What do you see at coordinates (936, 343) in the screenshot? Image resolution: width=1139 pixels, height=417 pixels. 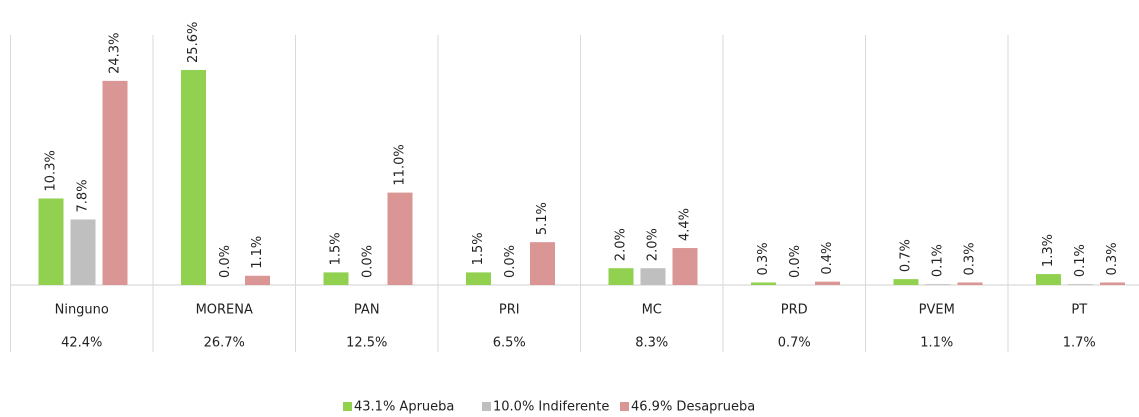 I see `total-label: 1.1%` at bounding box center [936, 343].